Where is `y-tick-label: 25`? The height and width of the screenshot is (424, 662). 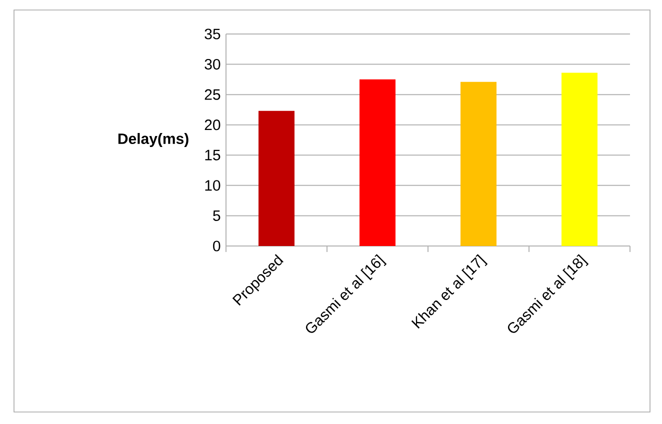 y-tick-label: 25 is located at coordinates (212, 94).